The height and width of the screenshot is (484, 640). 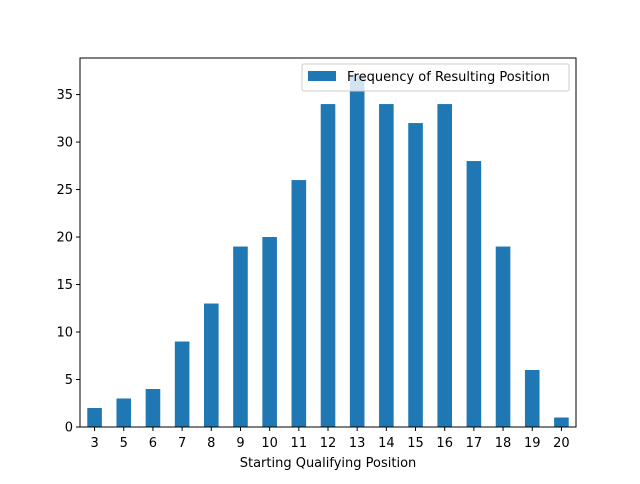 I want to click on y-tick-label-35: 35, so click(x=64, y=95).